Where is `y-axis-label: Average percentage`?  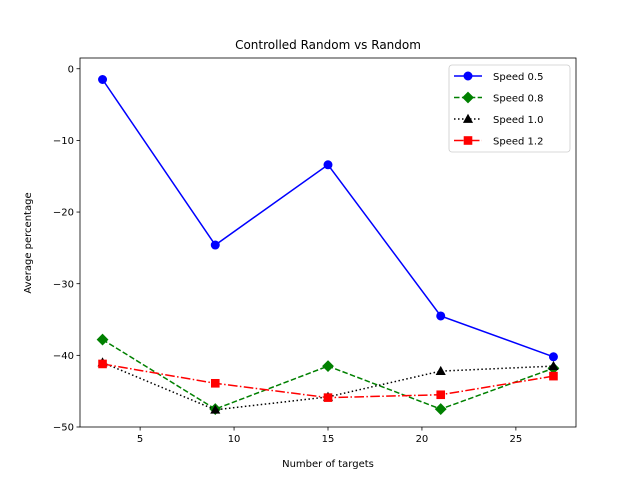 y-axis-label: Average percentage is located at coordinates (28, 242).